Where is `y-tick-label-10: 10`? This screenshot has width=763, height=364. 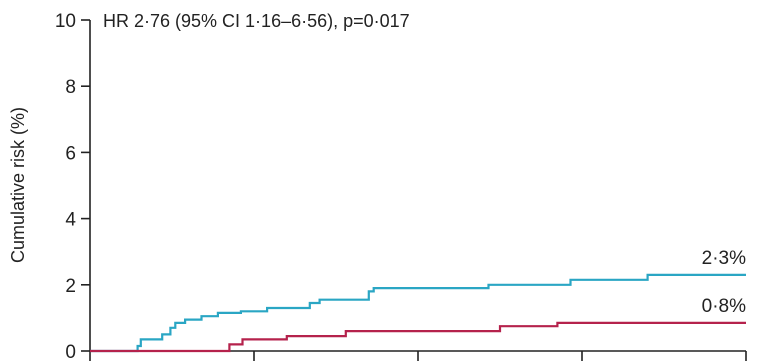
y-tick-label-10: 10 is located at coordinates (65, 21).